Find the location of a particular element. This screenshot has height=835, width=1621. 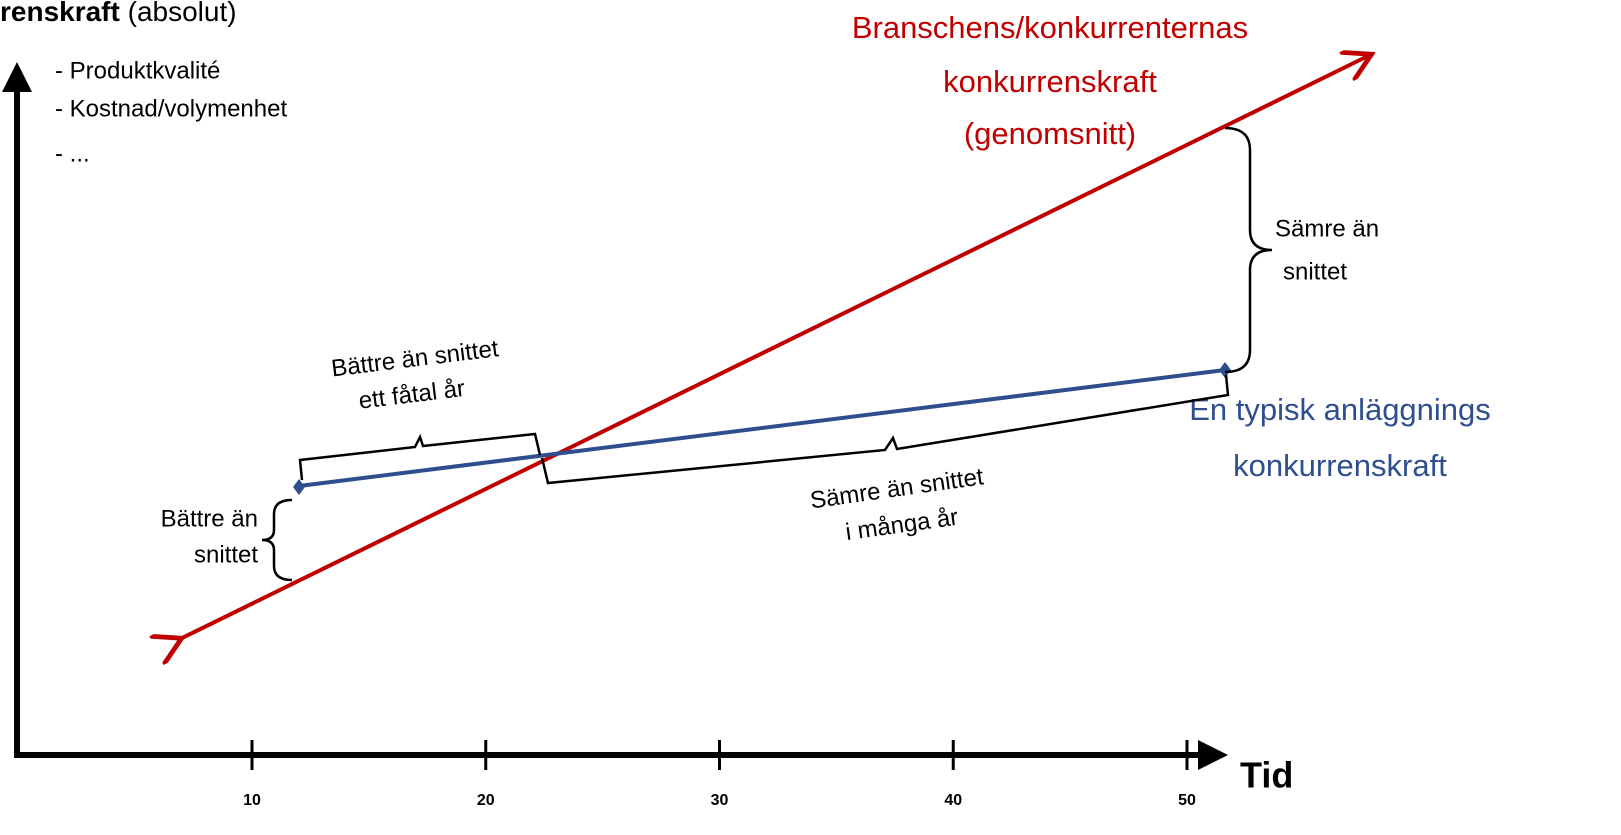

annotation: Sämre än is located at coordinates (1327, 228).